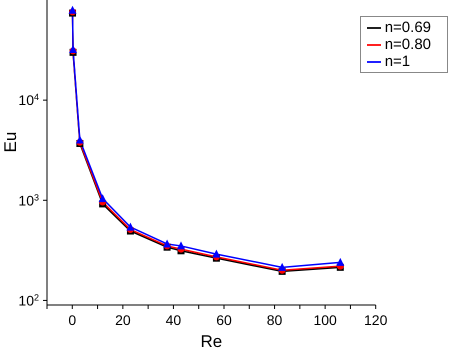 The width and height of the screenshot is (474, 349). Describe the element at coordinates (28, 200) in the screenshot. I see `y-tick-label: 10$^{3}$` at that location.